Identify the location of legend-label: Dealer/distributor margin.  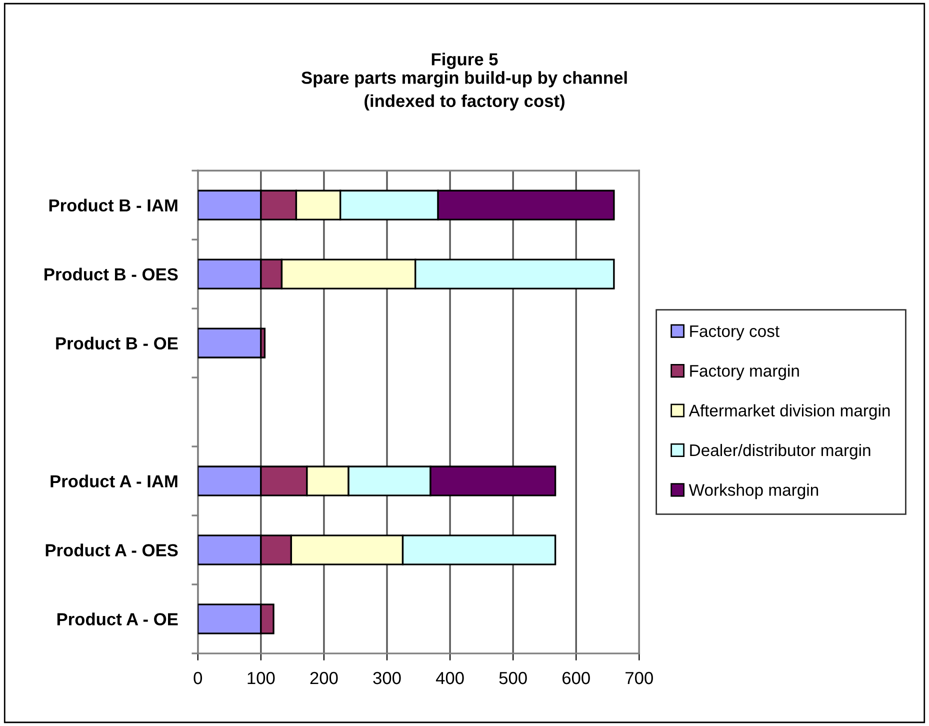
(780, 452).